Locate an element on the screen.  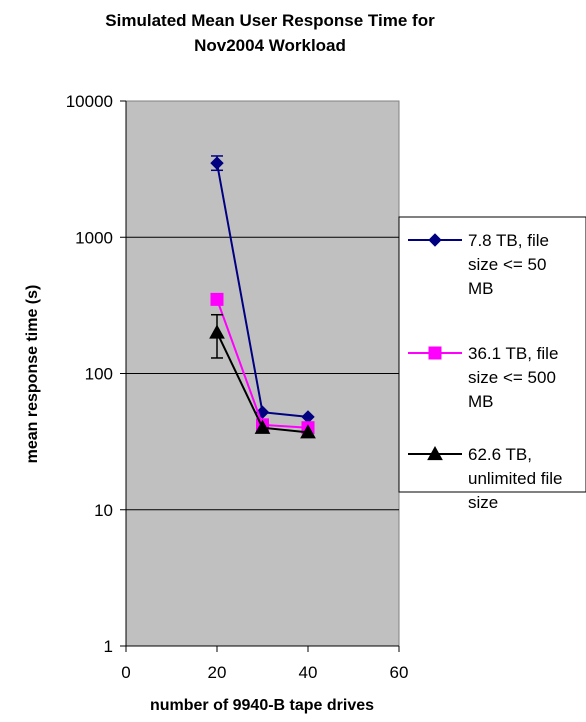
y-tick-label: 1000 is located at coordinates (94, 237).